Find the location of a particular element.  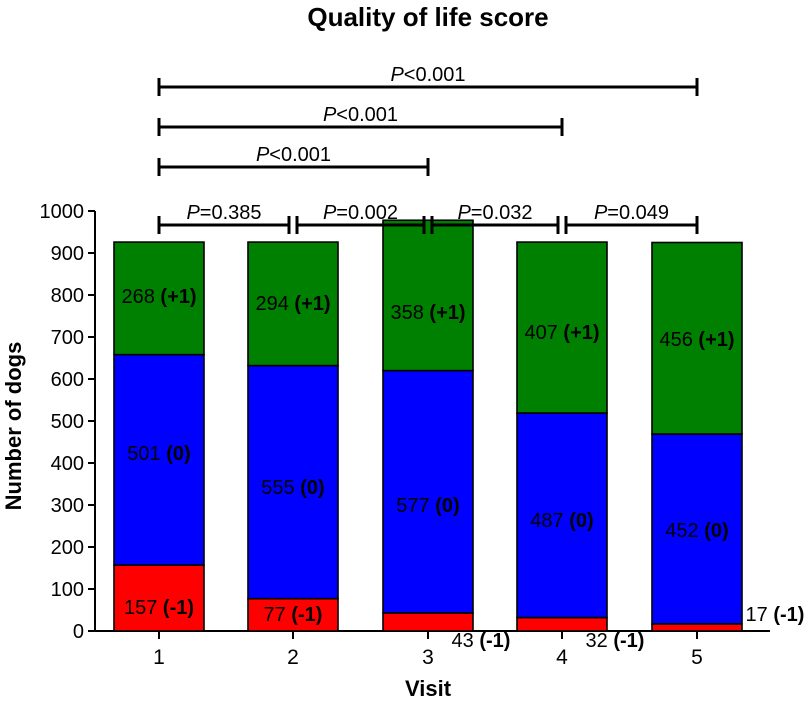

p-value-label: P=0.049 is located at coordinates (631, 213).